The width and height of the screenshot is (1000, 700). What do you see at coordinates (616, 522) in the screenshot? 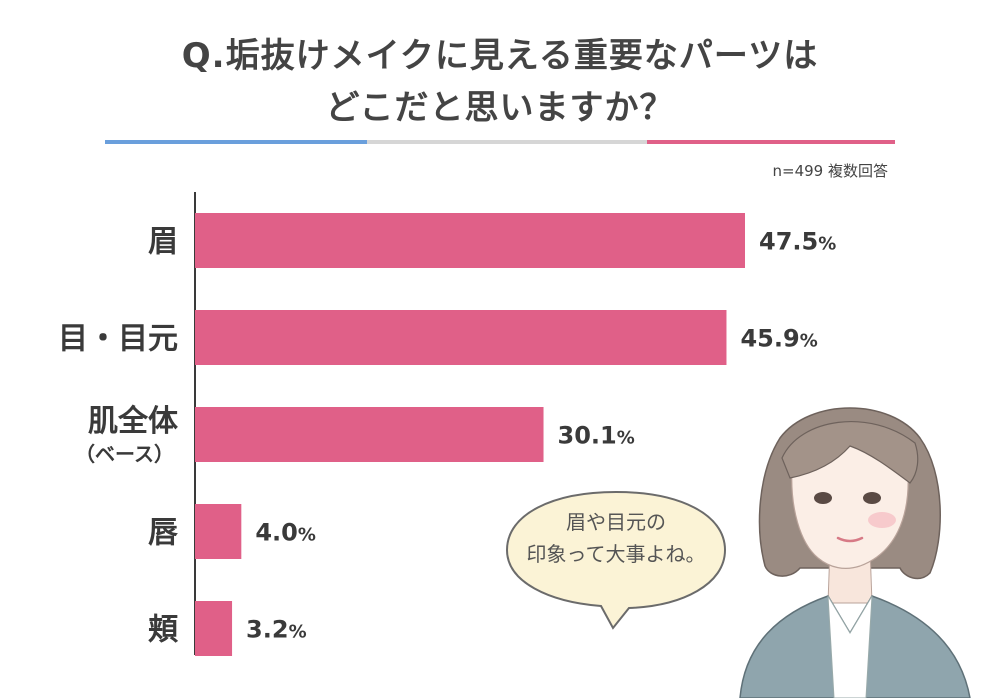
I see `speech-line-1: 眉や目元の` at bounding box center [616, 522].